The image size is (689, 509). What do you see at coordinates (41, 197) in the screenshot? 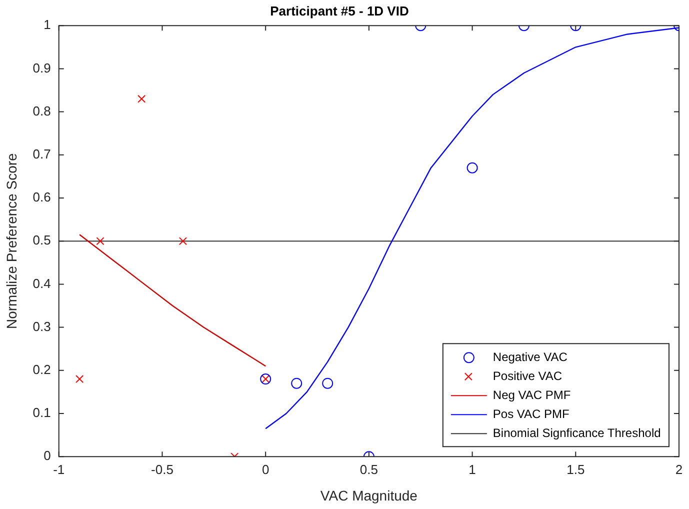
I see `y-tick-label: 0.6` at bounding box center [41, 197].